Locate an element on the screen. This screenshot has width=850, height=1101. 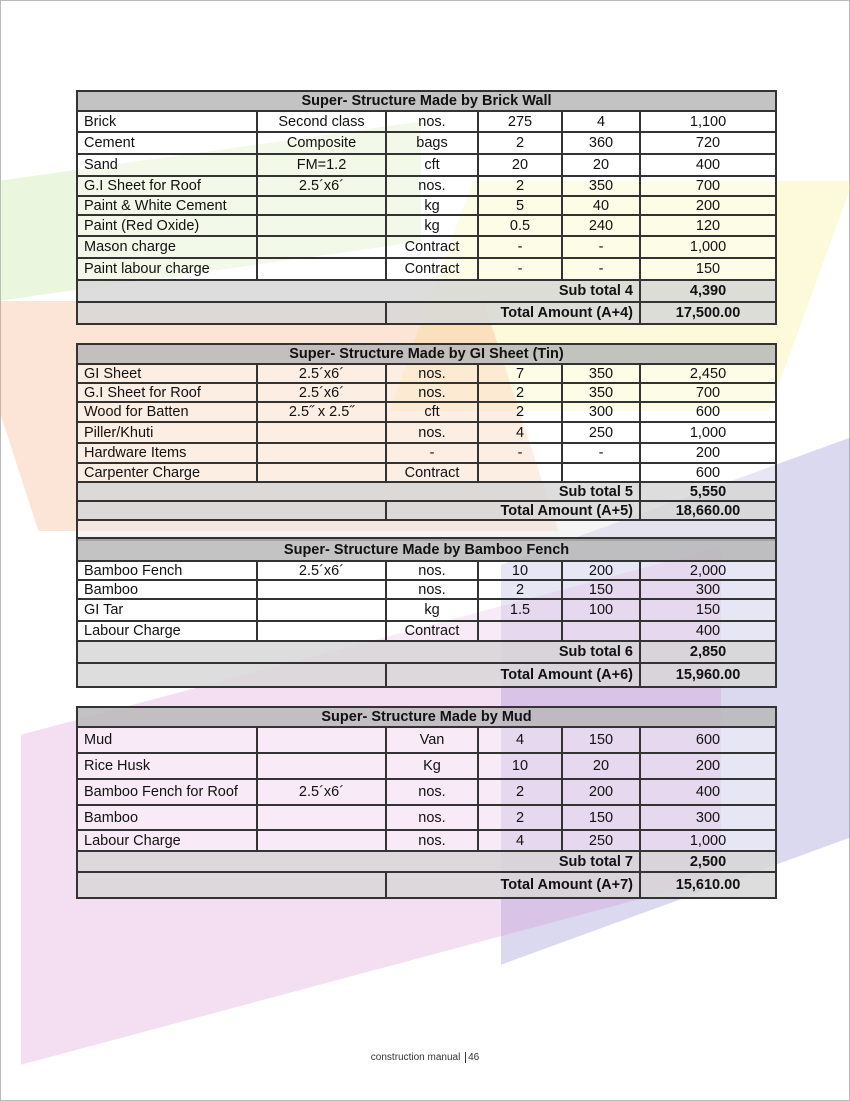
subtotal-row: Sub total 7 2,500 is located at coordinates (427, 861).